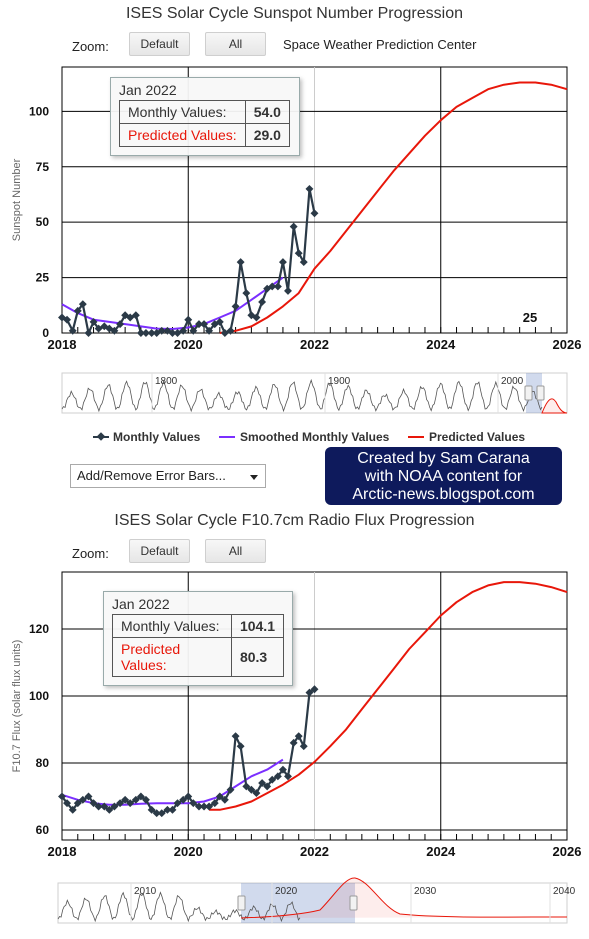 This screenshot has width=589, height=939. Describe the element at coordinates (314, 344) in the screenshot. I see `c1-x-tick-label: 2022` at that location.